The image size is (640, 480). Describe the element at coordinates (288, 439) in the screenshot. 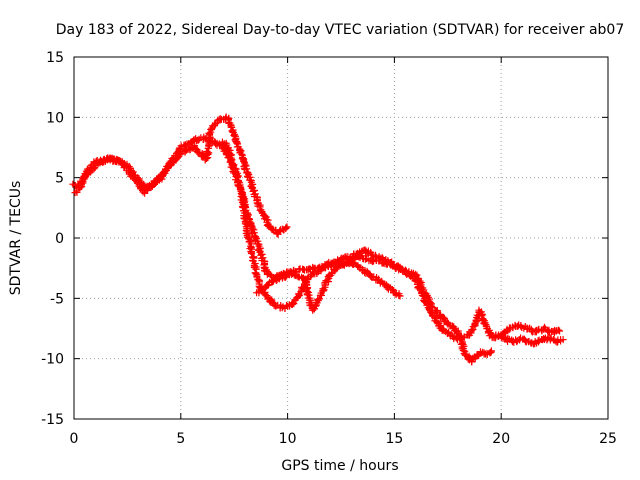

I see `x-tick-label: 10` at that location.